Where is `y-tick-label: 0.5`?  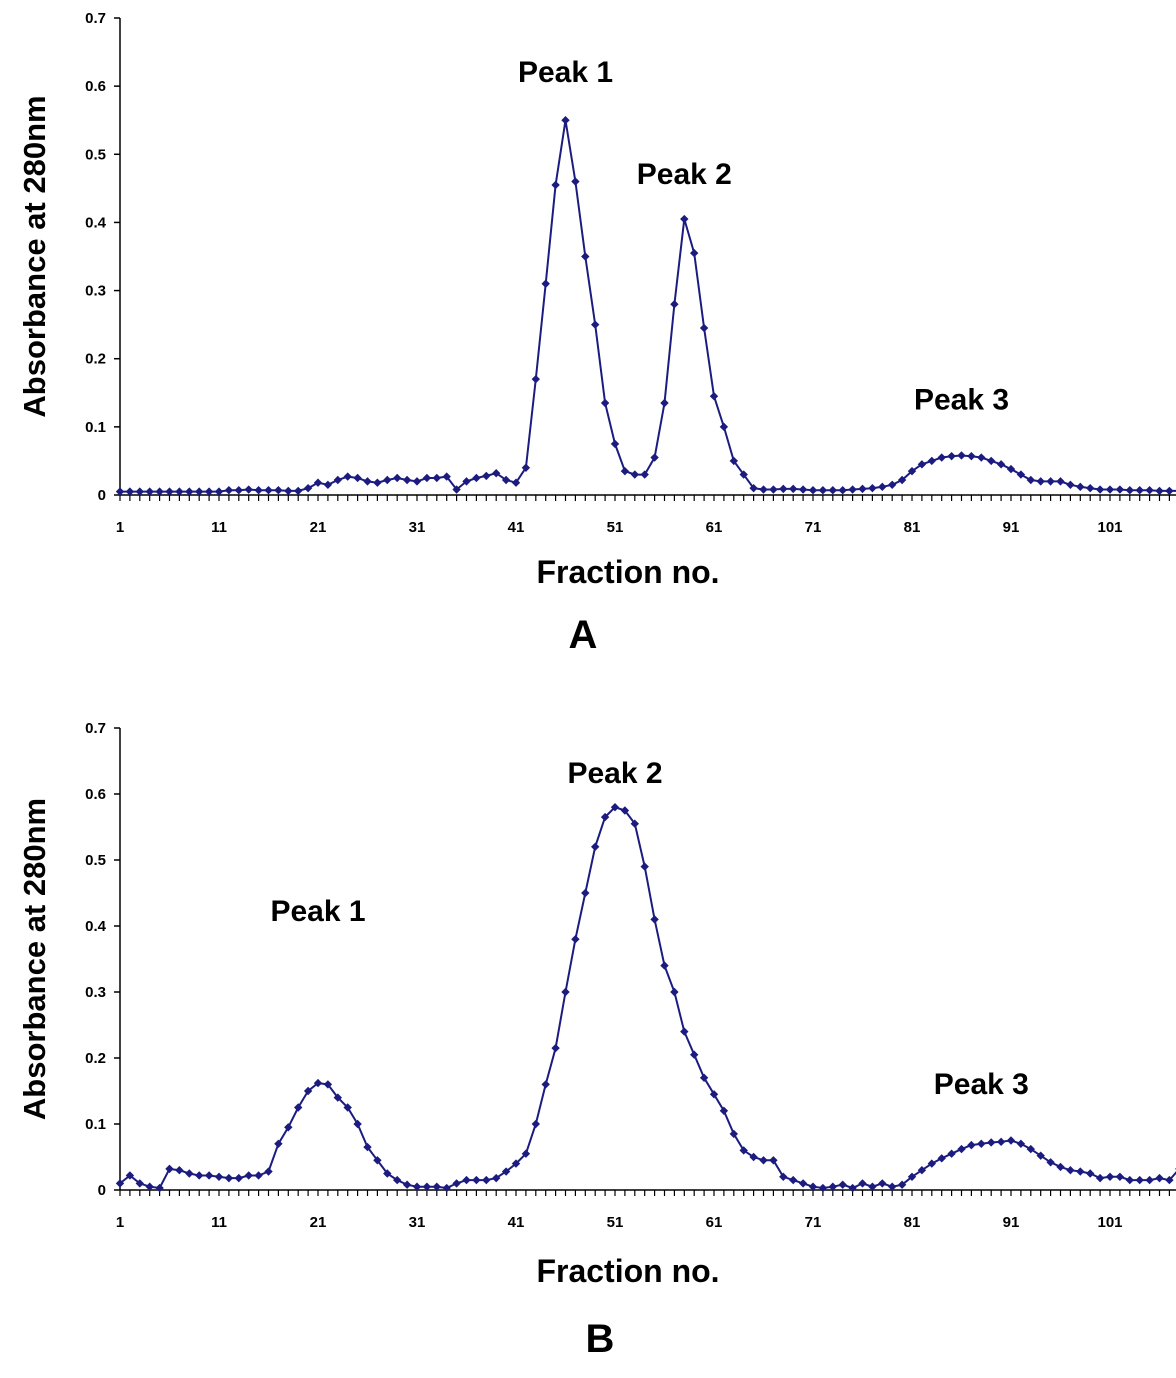
y-tick-label: 0.5 is located at coordinates (95, 154).